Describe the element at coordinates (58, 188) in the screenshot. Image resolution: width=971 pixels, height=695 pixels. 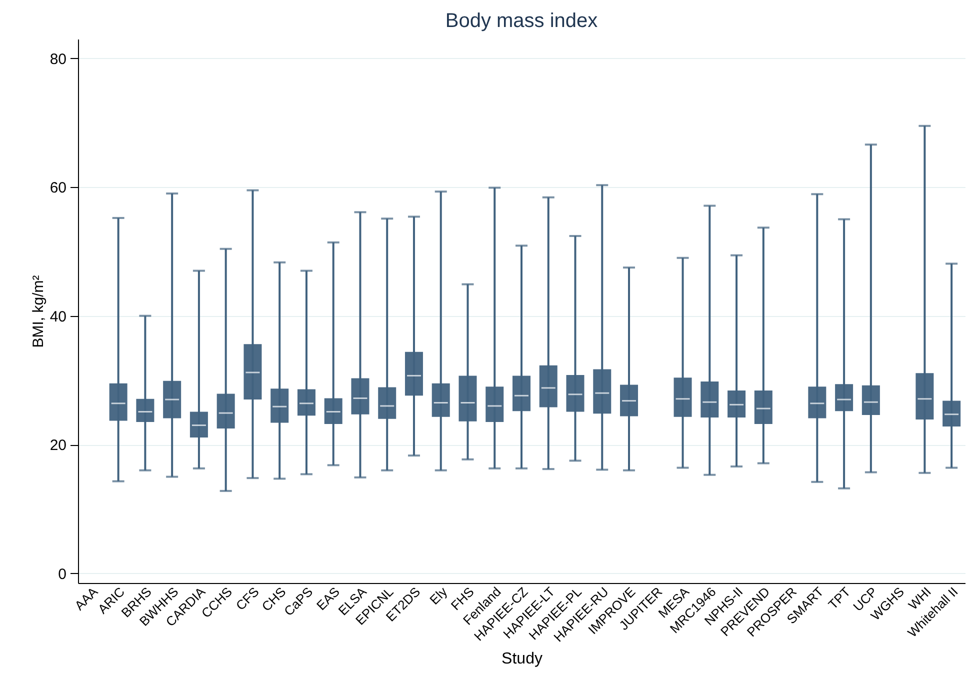
I see `y-tick-label: 60` at that location.